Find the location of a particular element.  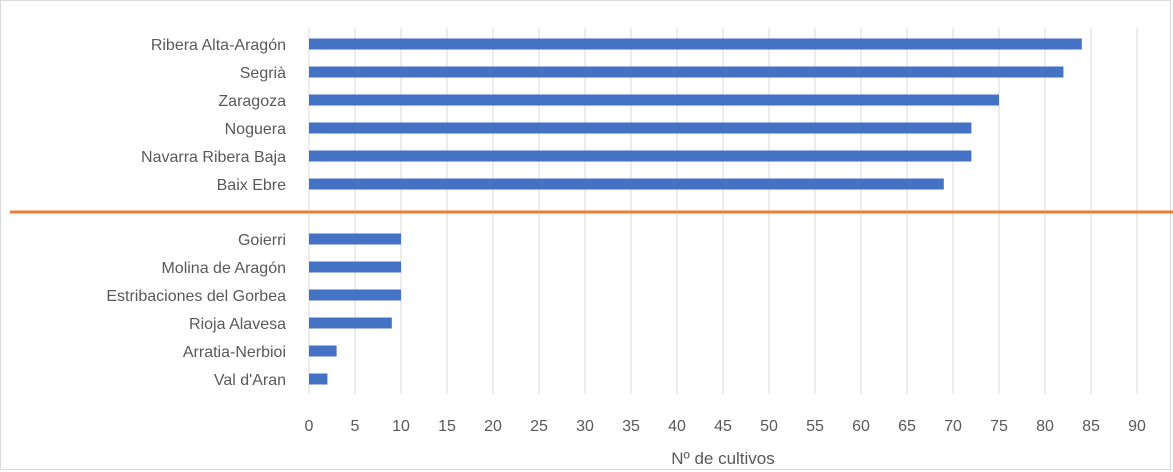

x-tick-label: 20 is located at coordinates (493, 426).